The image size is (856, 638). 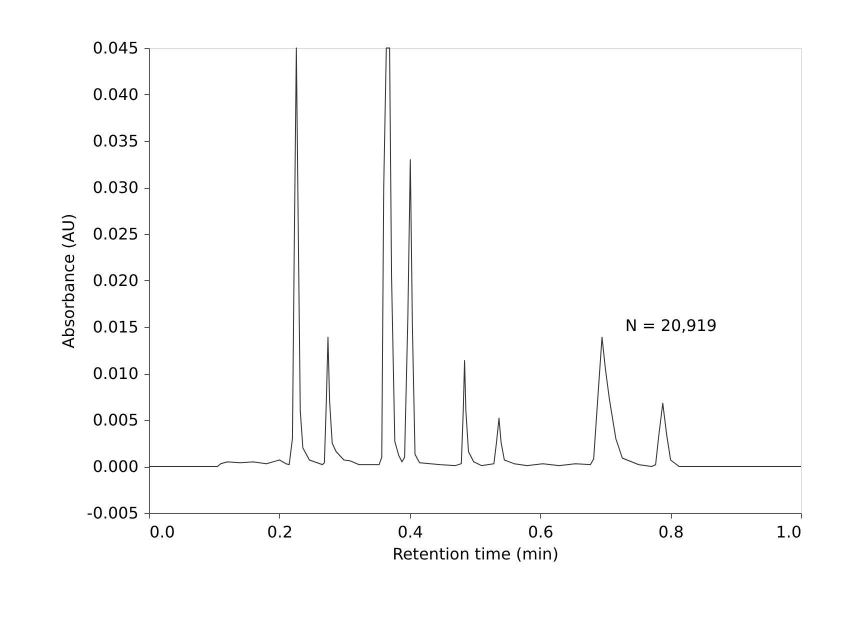 What do you see at coordinates (115, 373) in the screenshot?
I see `y-tick-label: 0.010` at bounding box center [115, 373].